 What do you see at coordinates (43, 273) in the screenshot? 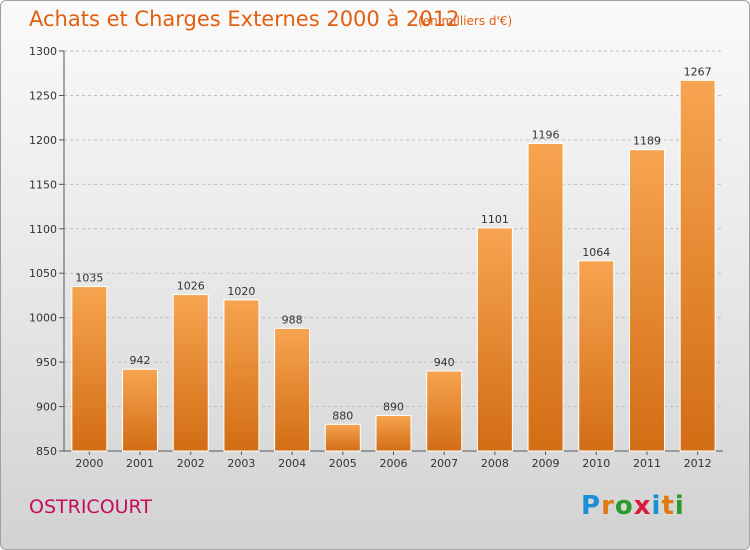
I see `y-tick-label: 1050` at bounding box center [43, 273].